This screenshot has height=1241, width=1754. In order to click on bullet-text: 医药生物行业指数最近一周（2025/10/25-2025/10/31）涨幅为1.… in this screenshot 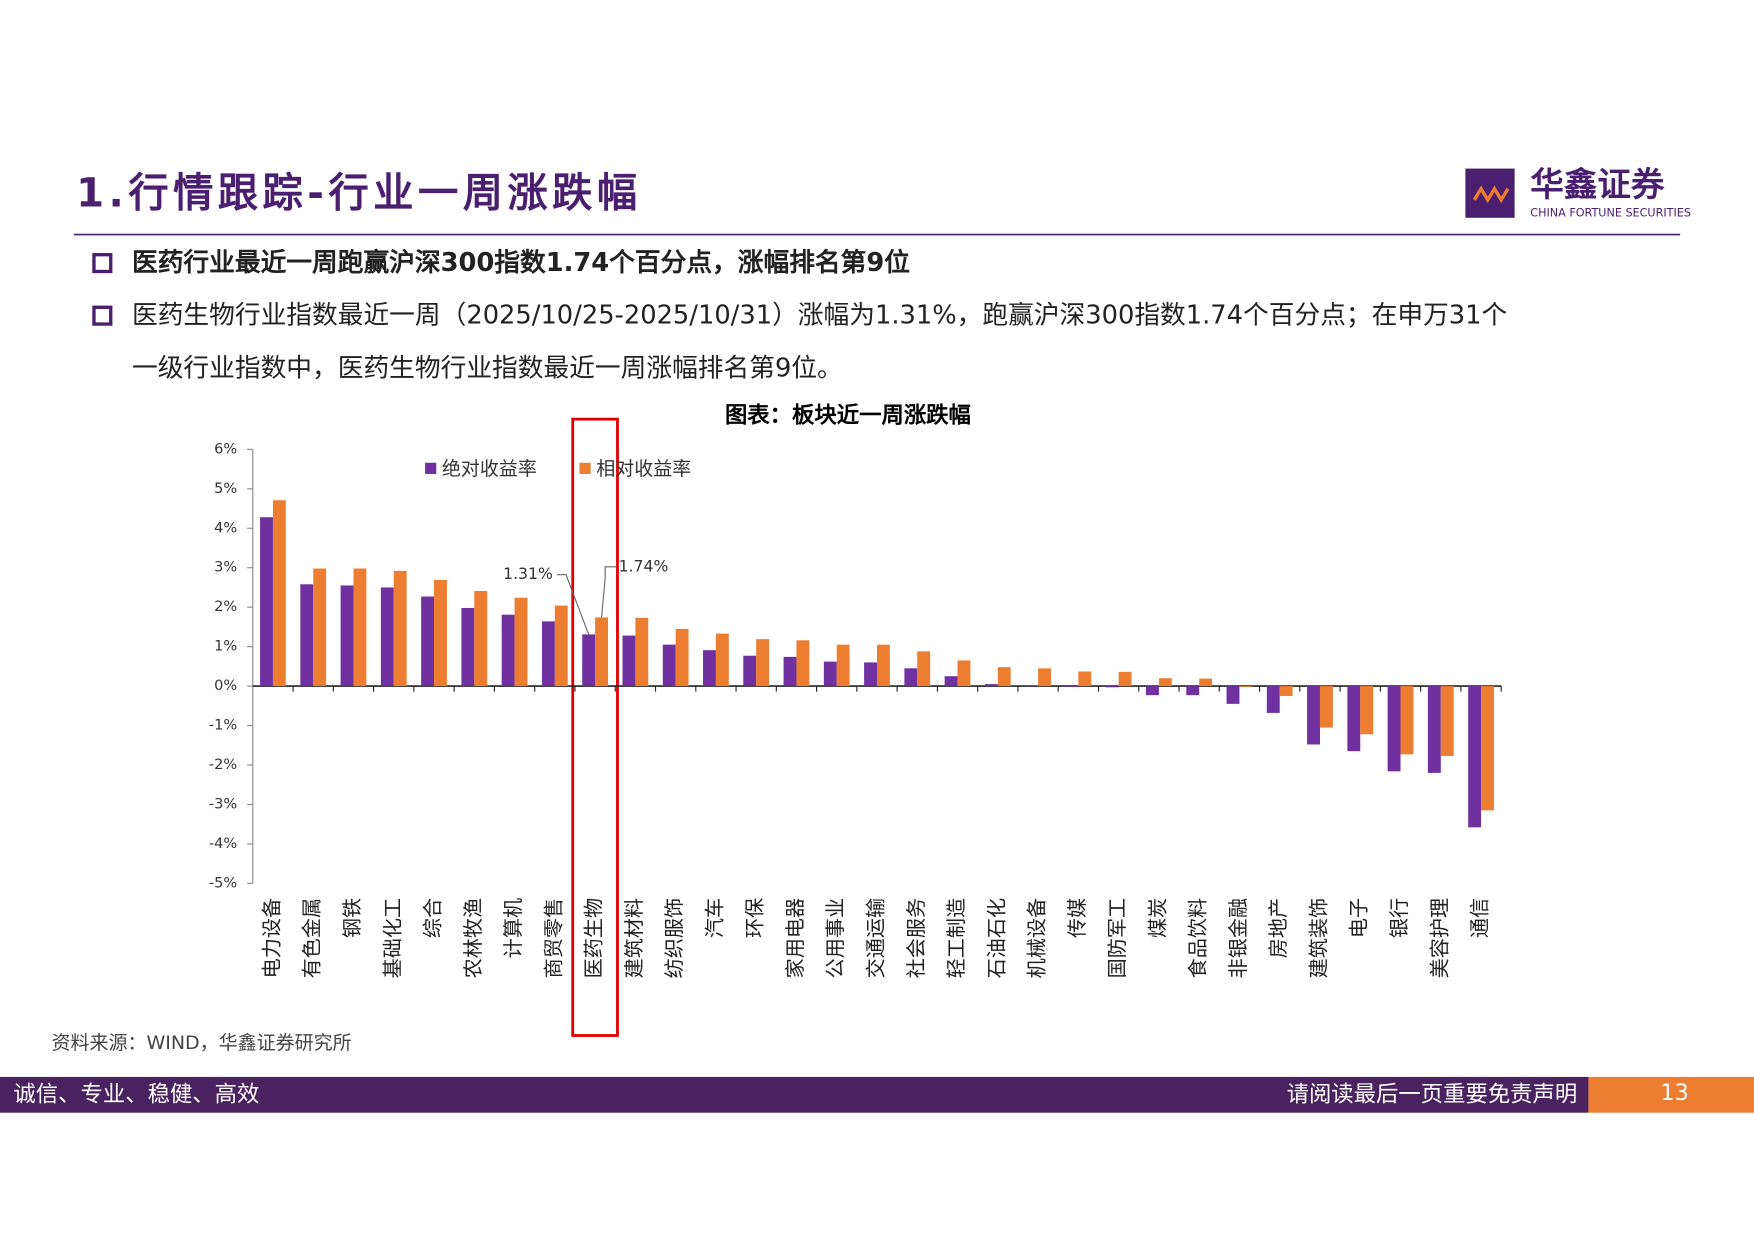, I will do `click(819, 316)`.